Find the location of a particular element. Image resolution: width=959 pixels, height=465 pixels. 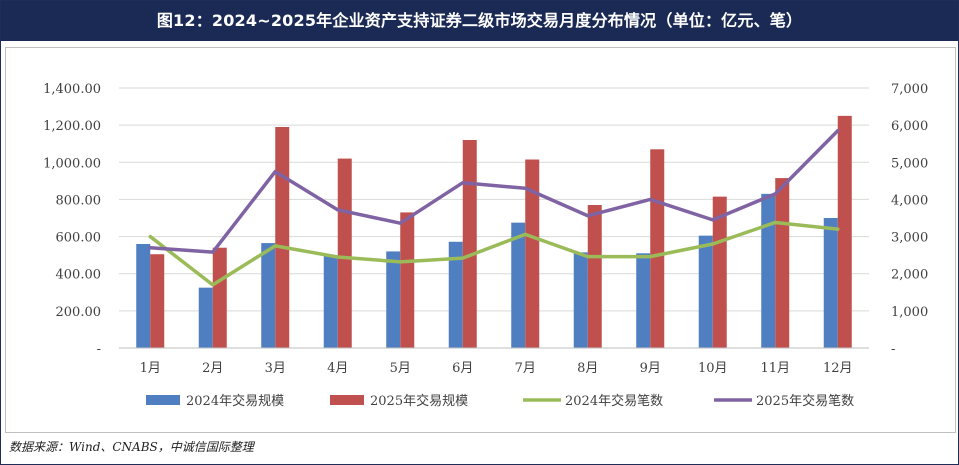

y-left-tick-label: 1,200.00 is located at coordinates (72, 126).